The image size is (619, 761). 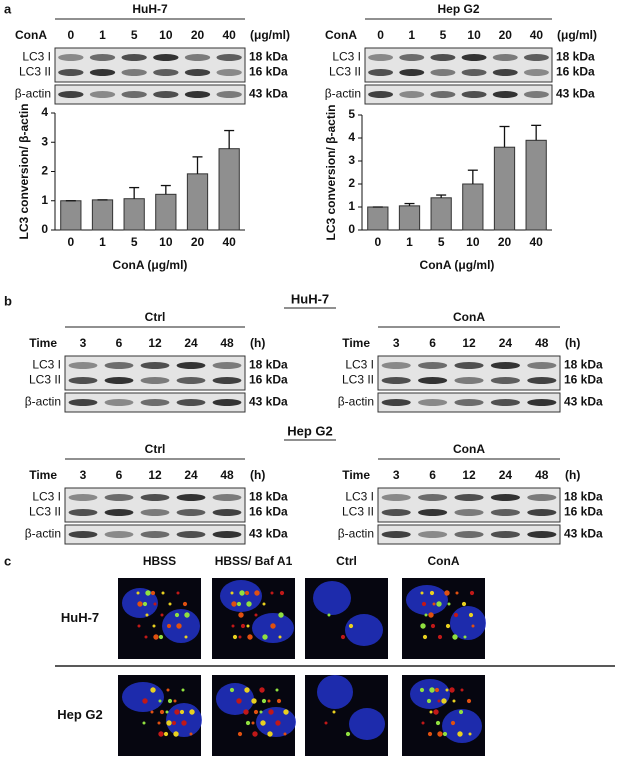 What do you see at coordinates (80, 714) in the screenshot?
I see `row-label: Hep G2` at bounding box center [80, 714].